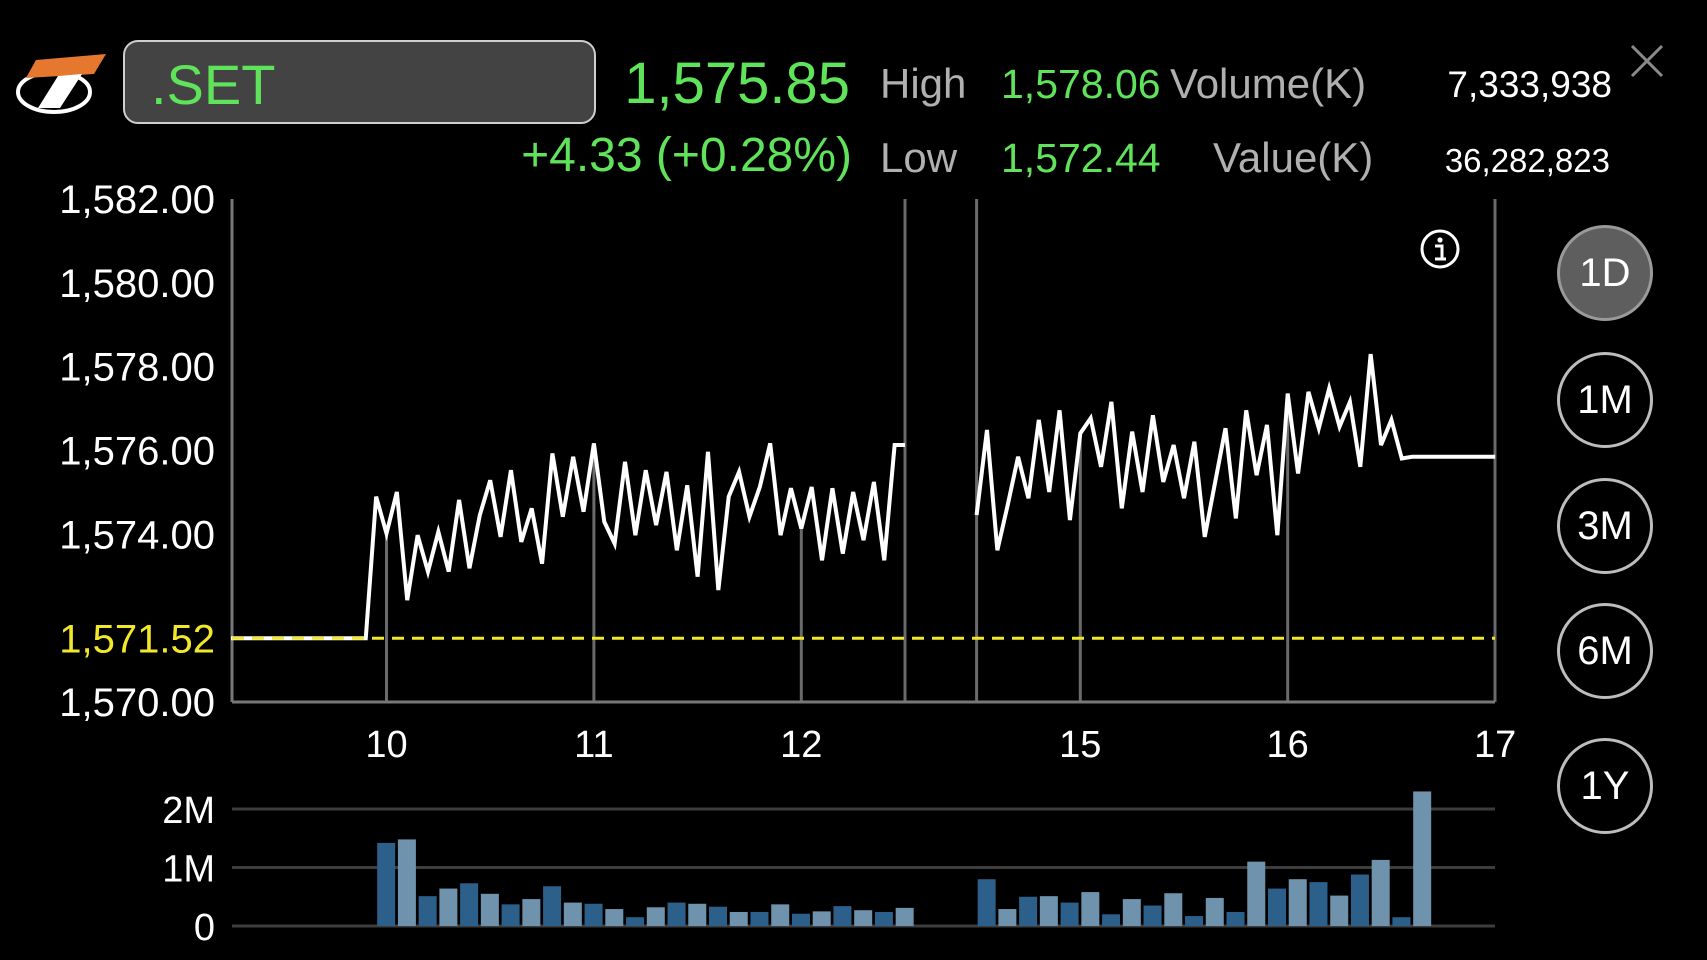  I want to click on low-value: 1,572.44, so click(1081, 158).